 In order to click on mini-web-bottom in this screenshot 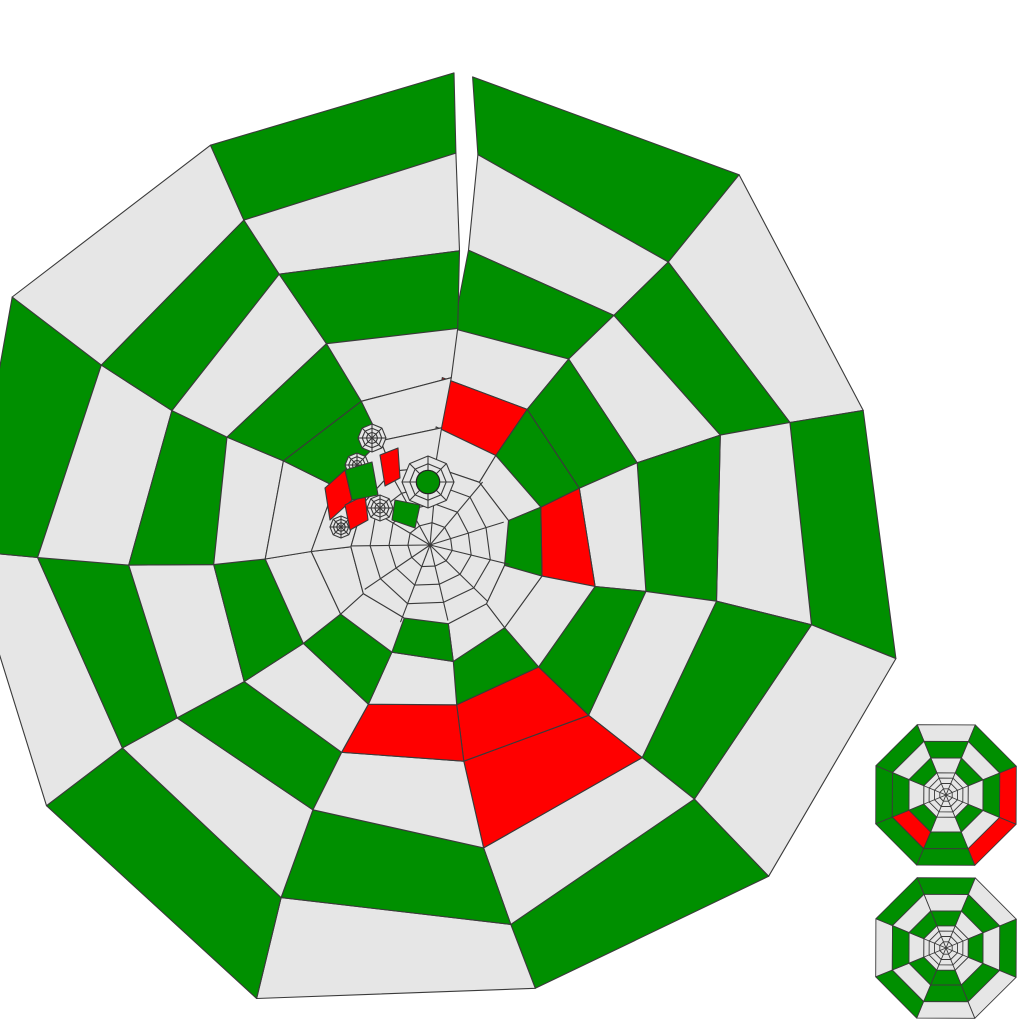, I will do `click(946, 948)`.